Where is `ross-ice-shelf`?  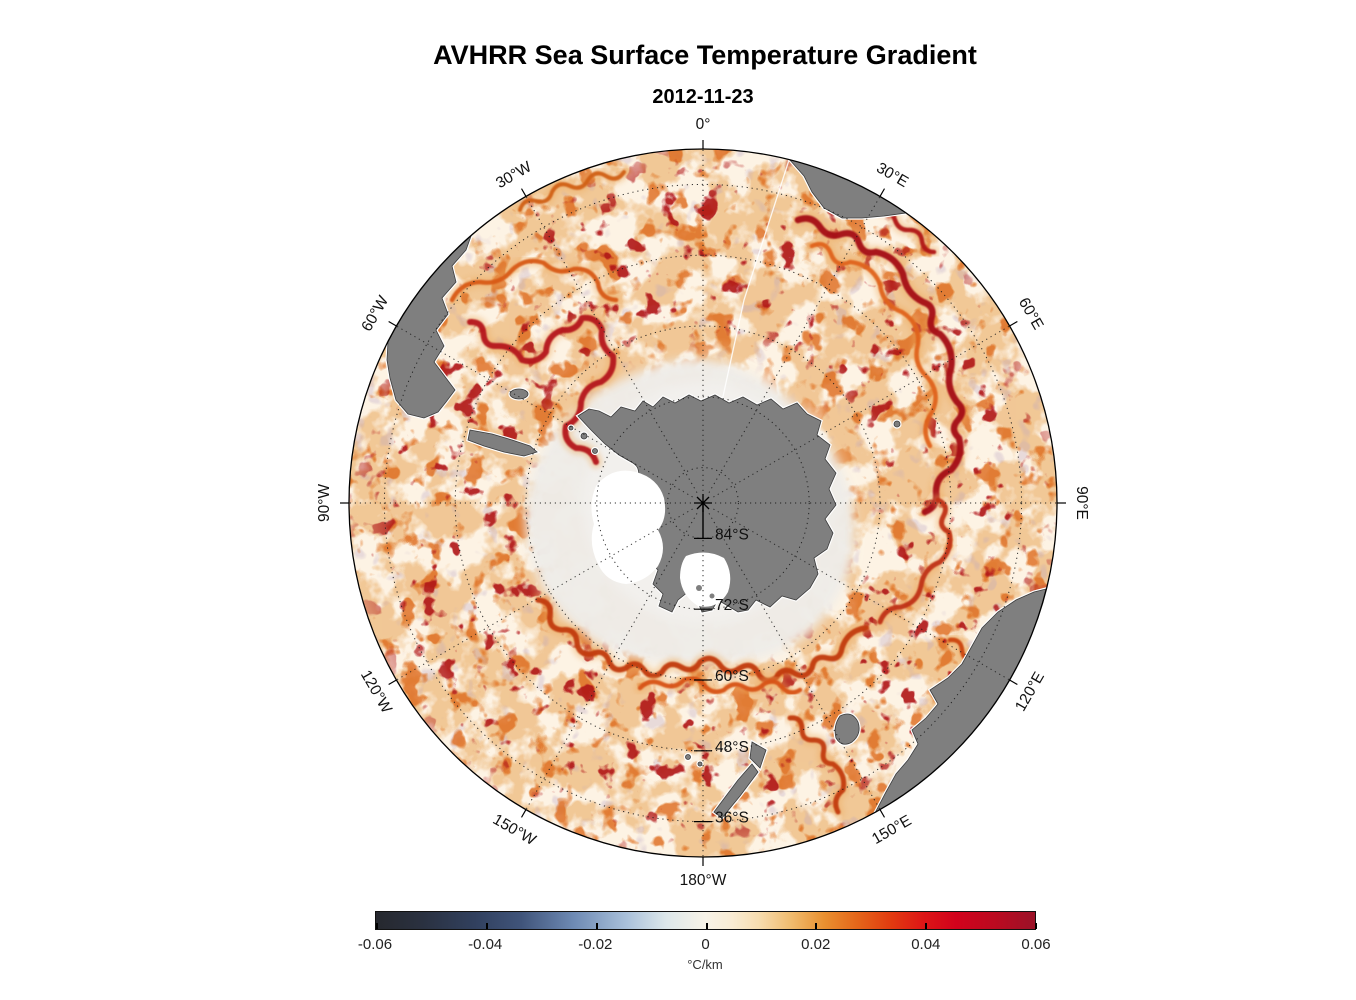
ross-ice-shelf is located at coordinates (705, 579).